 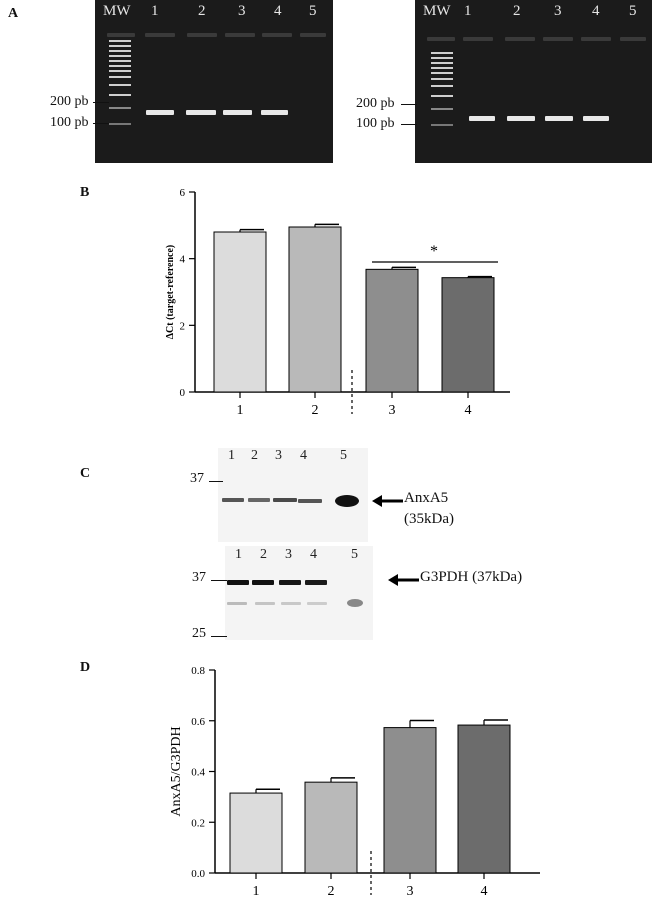 I want to click on gel-image-right: MW 1 2 3 4 5, so click(x=533, y=81).